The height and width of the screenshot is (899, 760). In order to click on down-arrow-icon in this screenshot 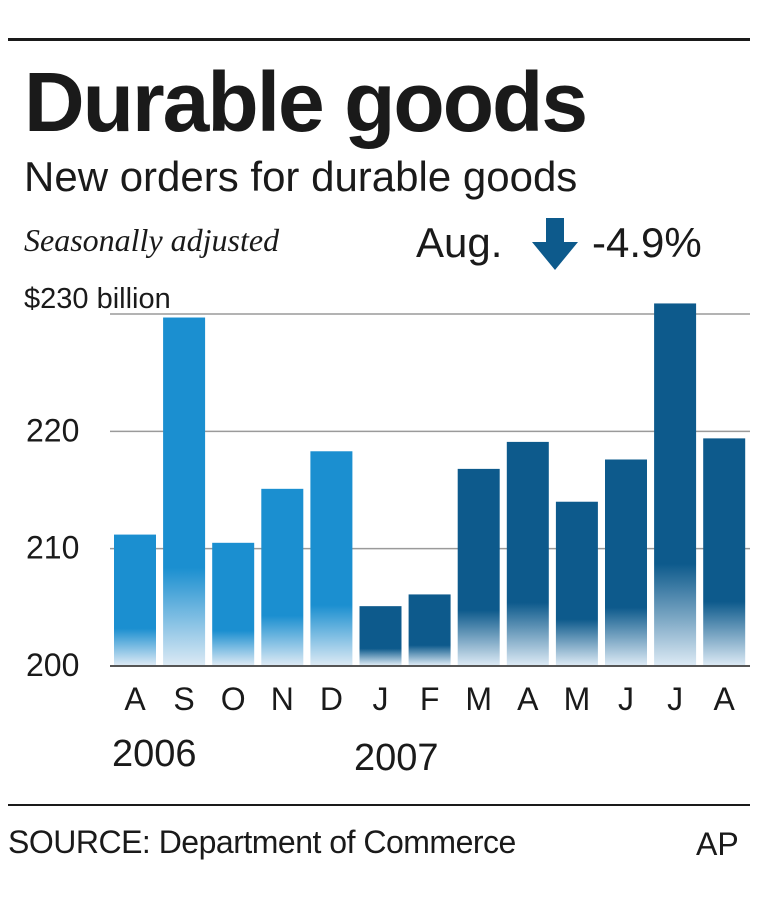, I will do `click(555, 244)`.